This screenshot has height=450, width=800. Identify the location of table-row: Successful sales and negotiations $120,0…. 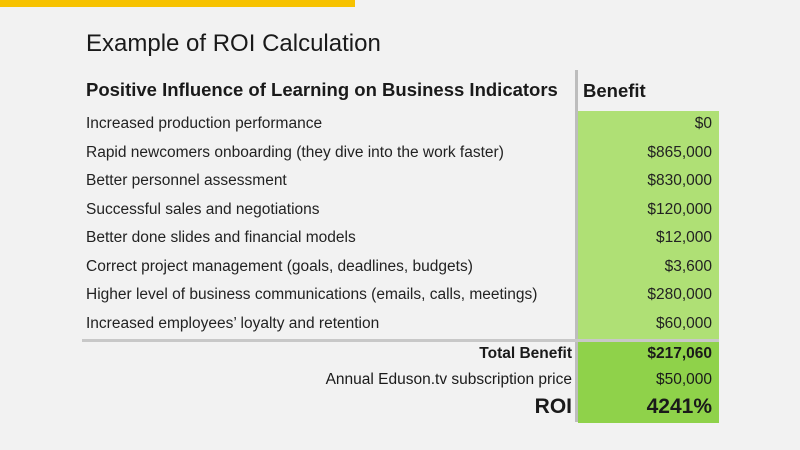
(400, 211).